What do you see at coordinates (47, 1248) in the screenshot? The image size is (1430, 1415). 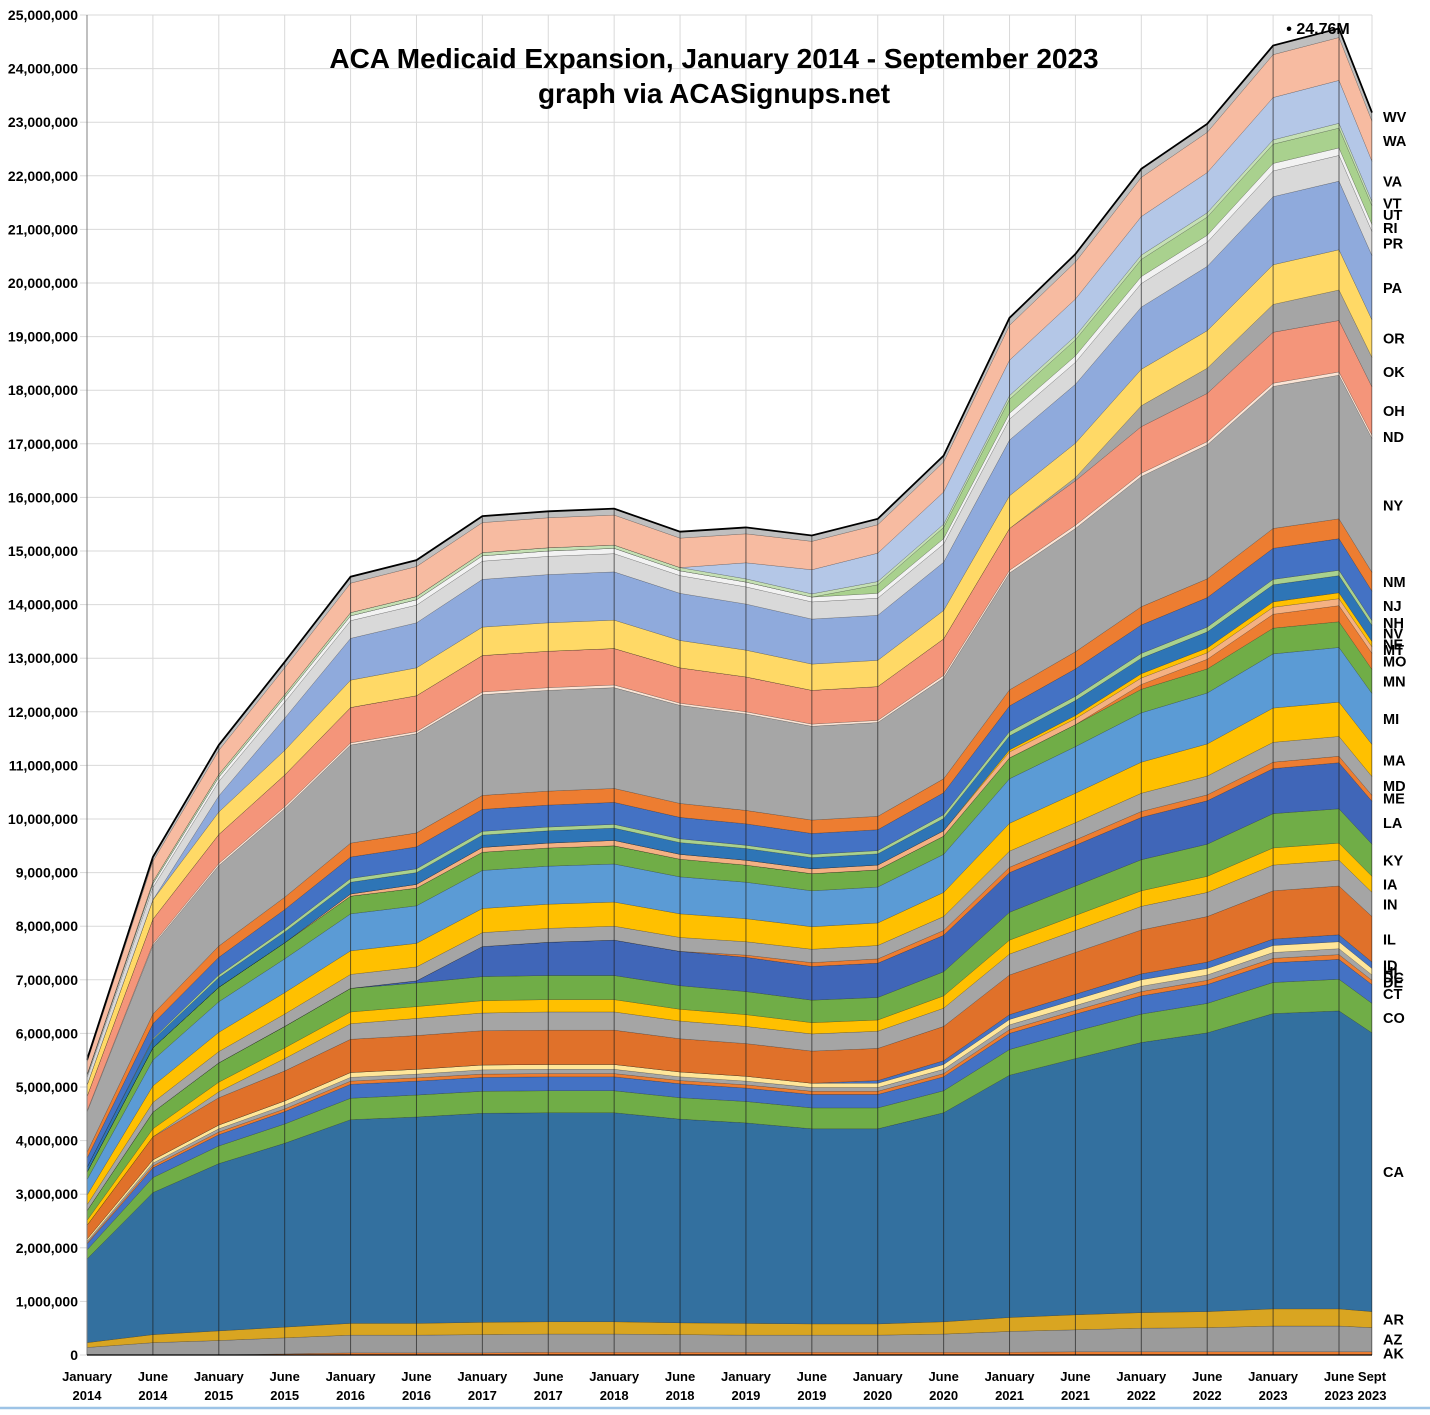 I see `y-axis-label: 2,000,000` at bounding box center [47, 1248].